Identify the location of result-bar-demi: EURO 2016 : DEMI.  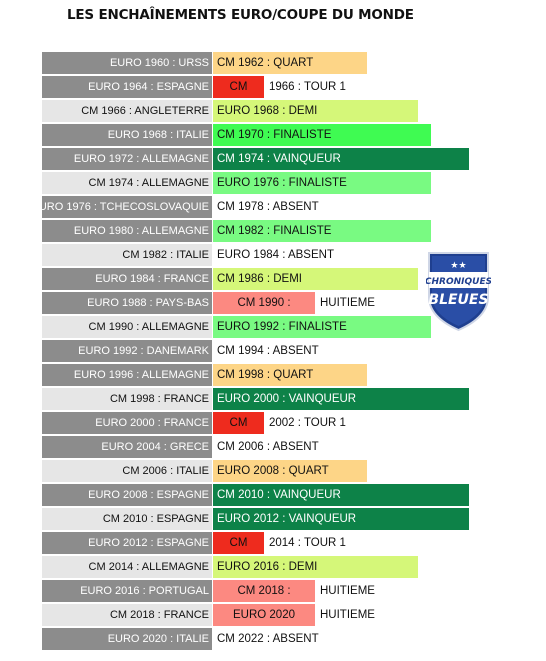
(315, 567).